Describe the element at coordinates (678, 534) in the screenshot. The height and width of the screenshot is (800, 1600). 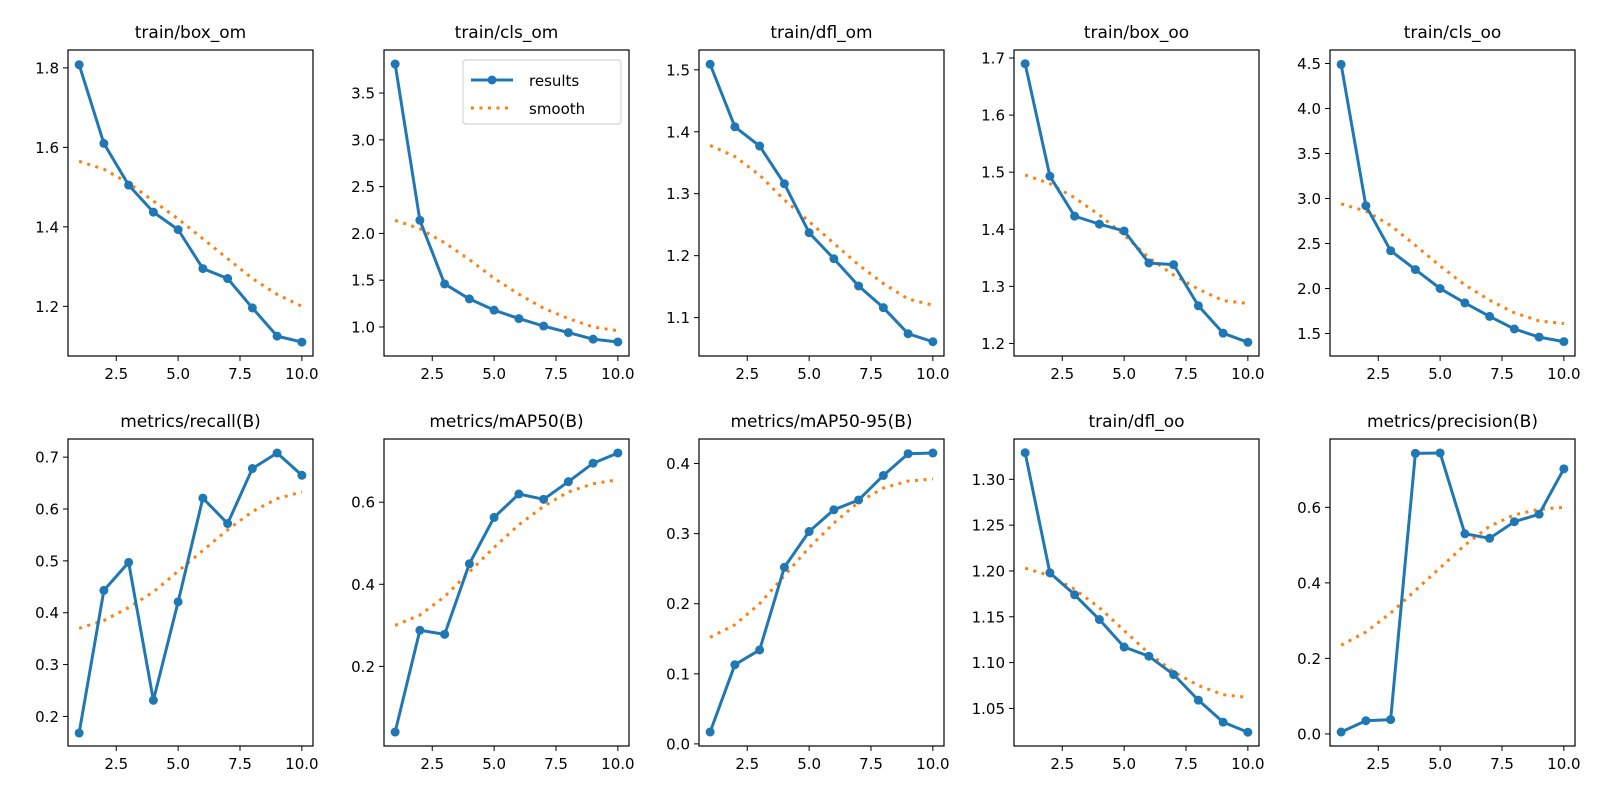
I see `y-tick-label: 0.3` at that location.